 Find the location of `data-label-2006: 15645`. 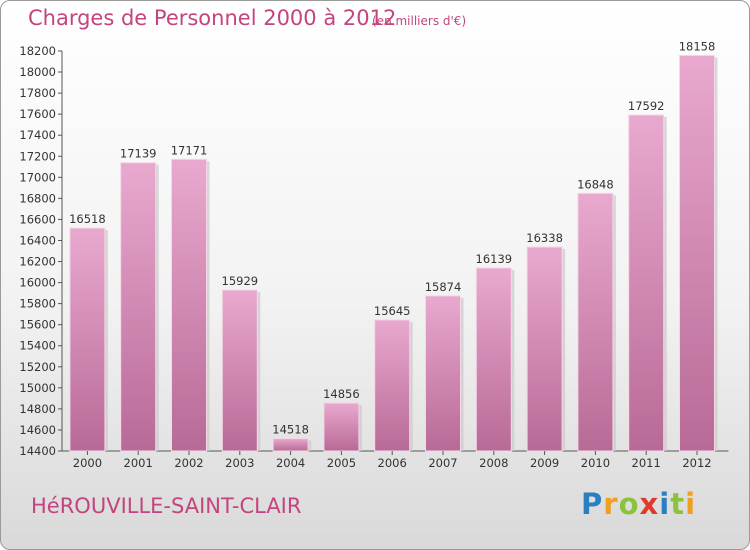

data-label-2006: 15645 is located at coordinates (392, 311).